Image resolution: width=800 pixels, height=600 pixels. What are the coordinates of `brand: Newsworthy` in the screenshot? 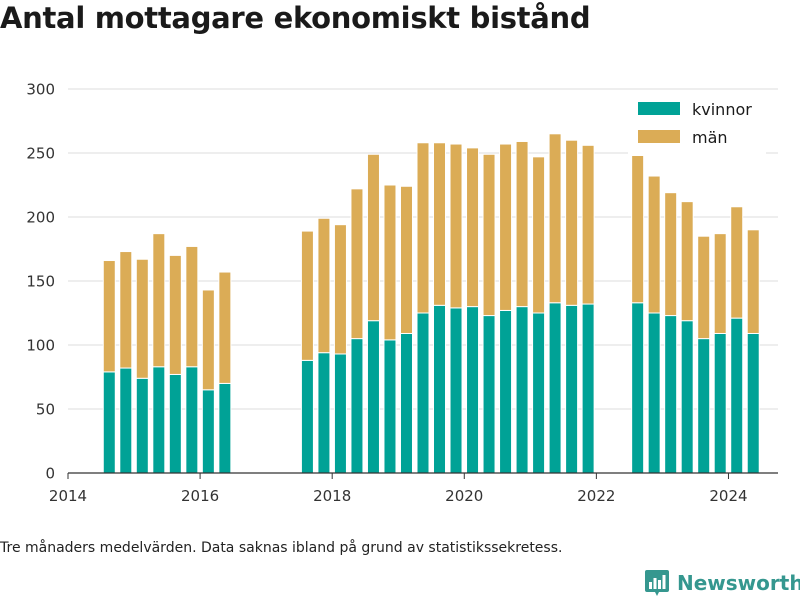 It's located at (722, 583).